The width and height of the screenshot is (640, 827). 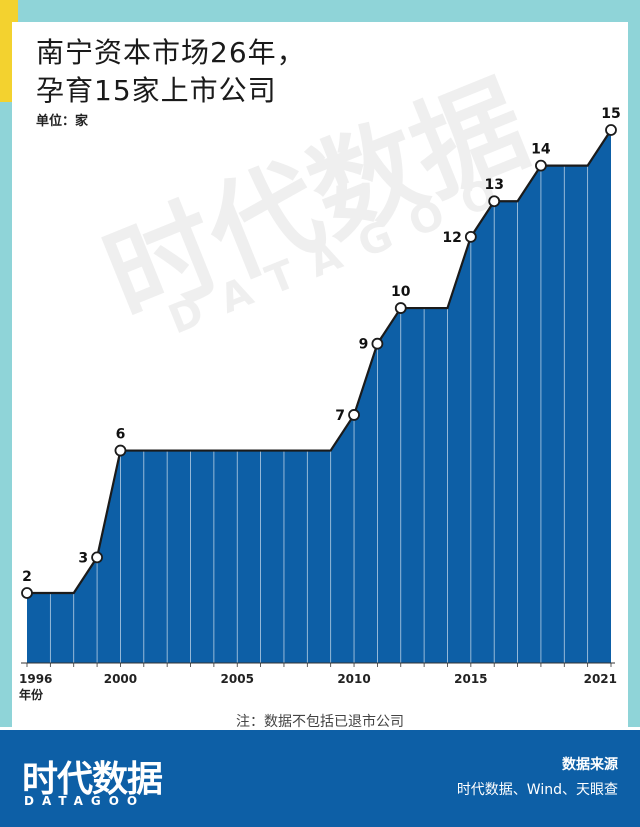 What do you see at coordinates (92, 779) in the screenshot?
I see `brand-logo-cn: 时代数据` at bounding box center [92, 779].